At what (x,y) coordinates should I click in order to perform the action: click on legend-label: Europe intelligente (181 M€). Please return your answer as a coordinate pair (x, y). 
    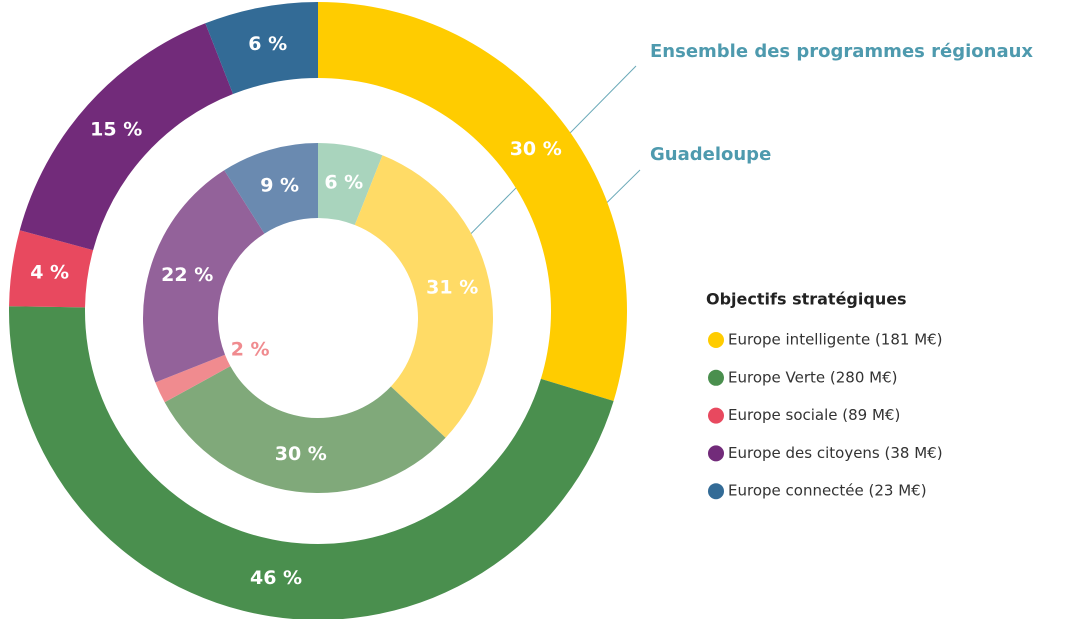
    Looking at the image, I should click on (835, 340).